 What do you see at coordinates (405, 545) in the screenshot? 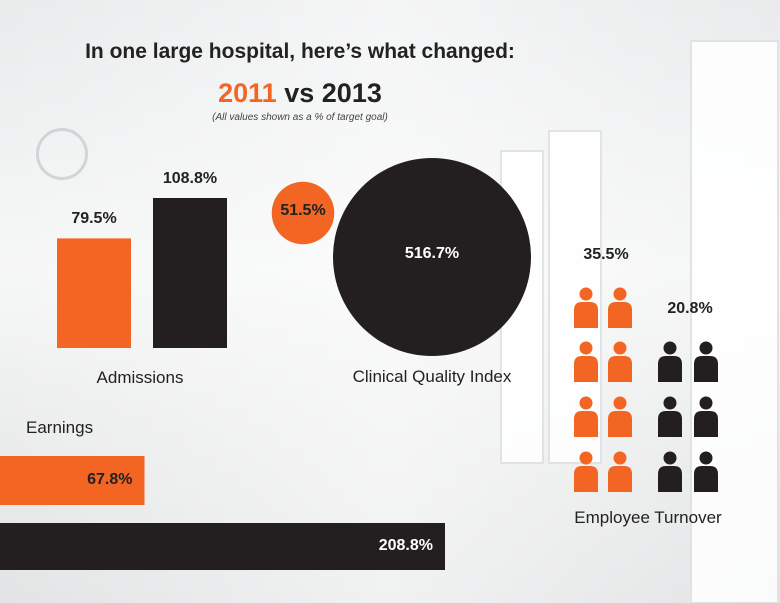
I see `earnings-value-2013: 208.8%` at bounding box center [405, 545].